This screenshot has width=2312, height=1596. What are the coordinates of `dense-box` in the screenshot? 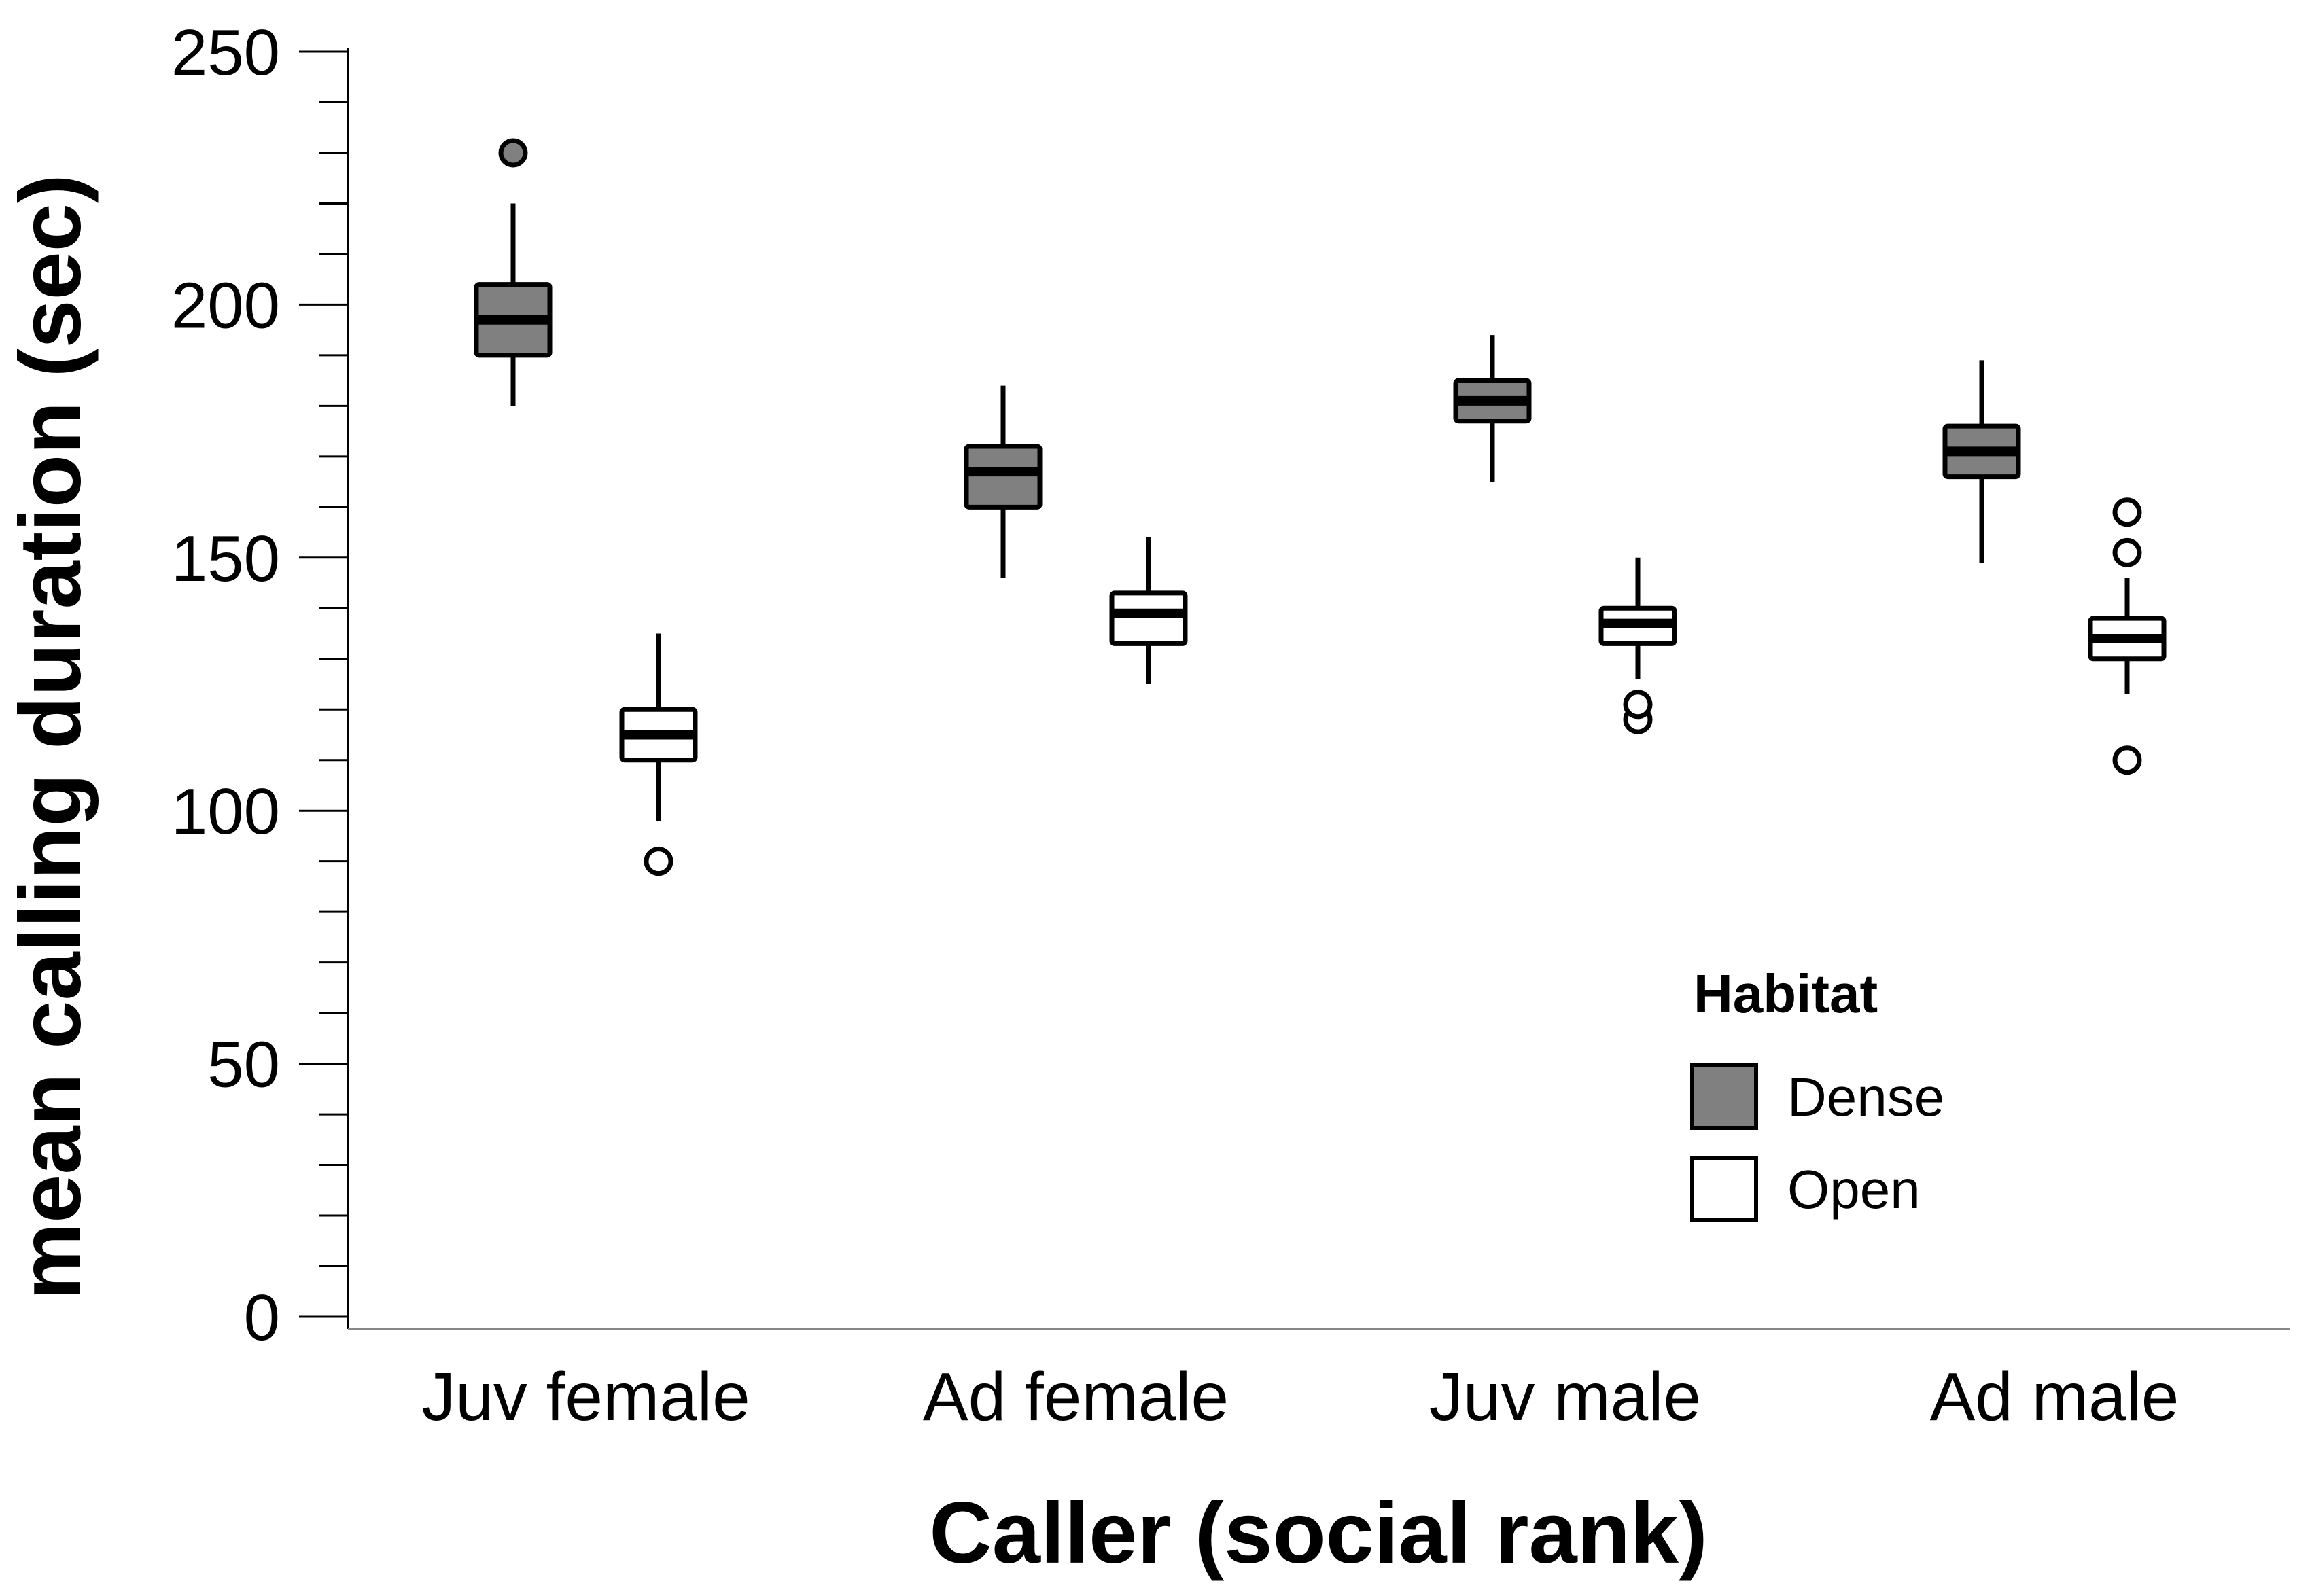 It's located at (1004, 477).